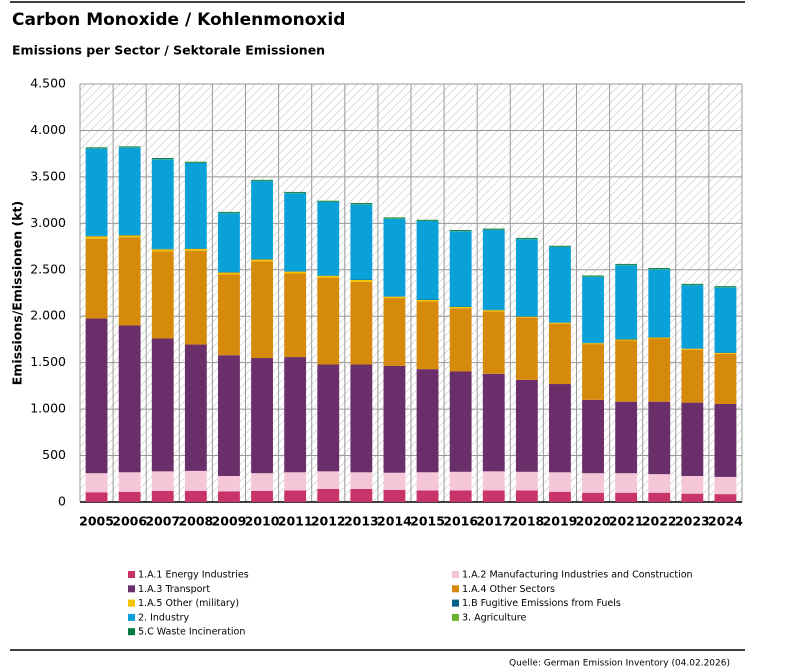  I want to click on x-tick-label: 2006, so click(129, 521).